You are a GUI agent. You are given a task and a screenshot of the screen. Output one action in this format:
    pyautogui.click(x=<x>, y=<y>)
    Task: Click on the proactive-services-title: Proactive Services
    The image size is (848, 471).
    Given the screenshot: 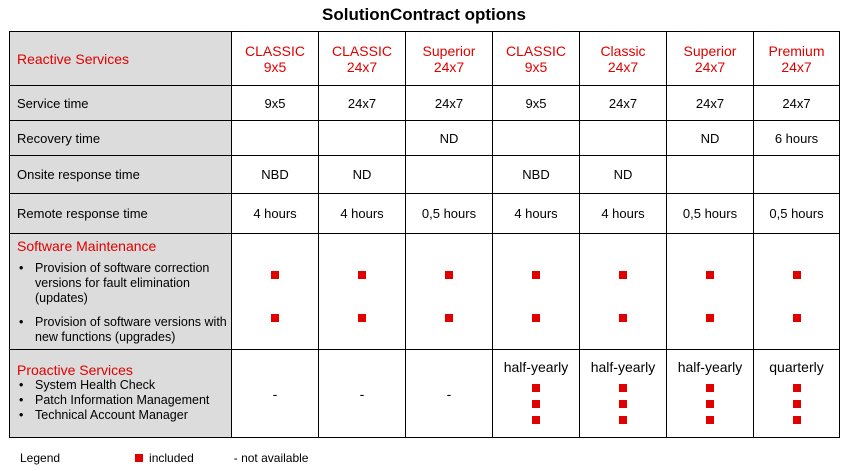 What is the action you would take?
    pyautogui.click(x=75, y=370)
    